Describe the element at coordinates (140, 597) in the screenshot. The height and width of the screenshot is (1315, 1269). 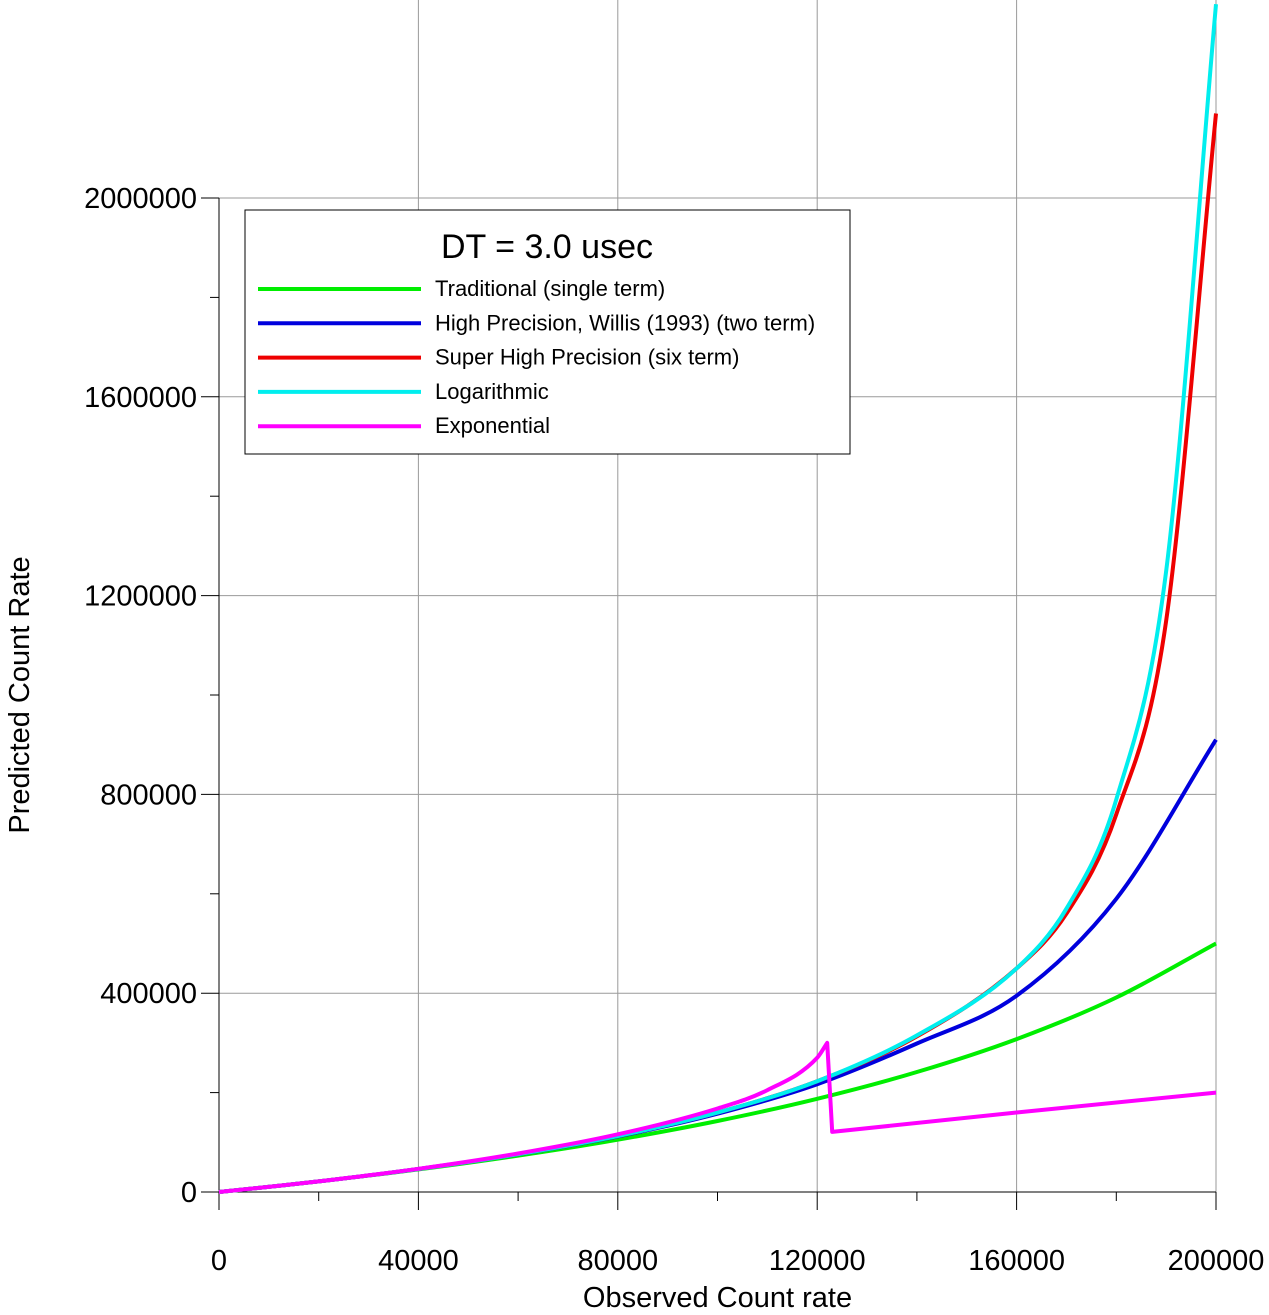
I see `y-tick-label: 1200000` at that location.